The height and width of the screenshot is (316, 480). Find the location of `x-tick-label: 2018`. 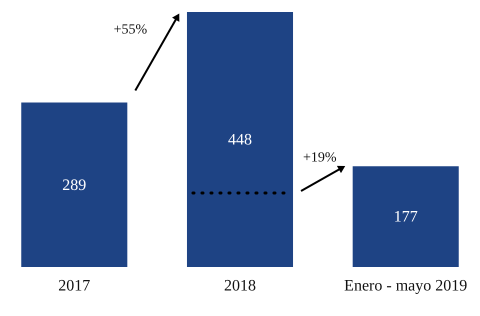

x-tick-label: 2018 is located at coordinates (240, 286).